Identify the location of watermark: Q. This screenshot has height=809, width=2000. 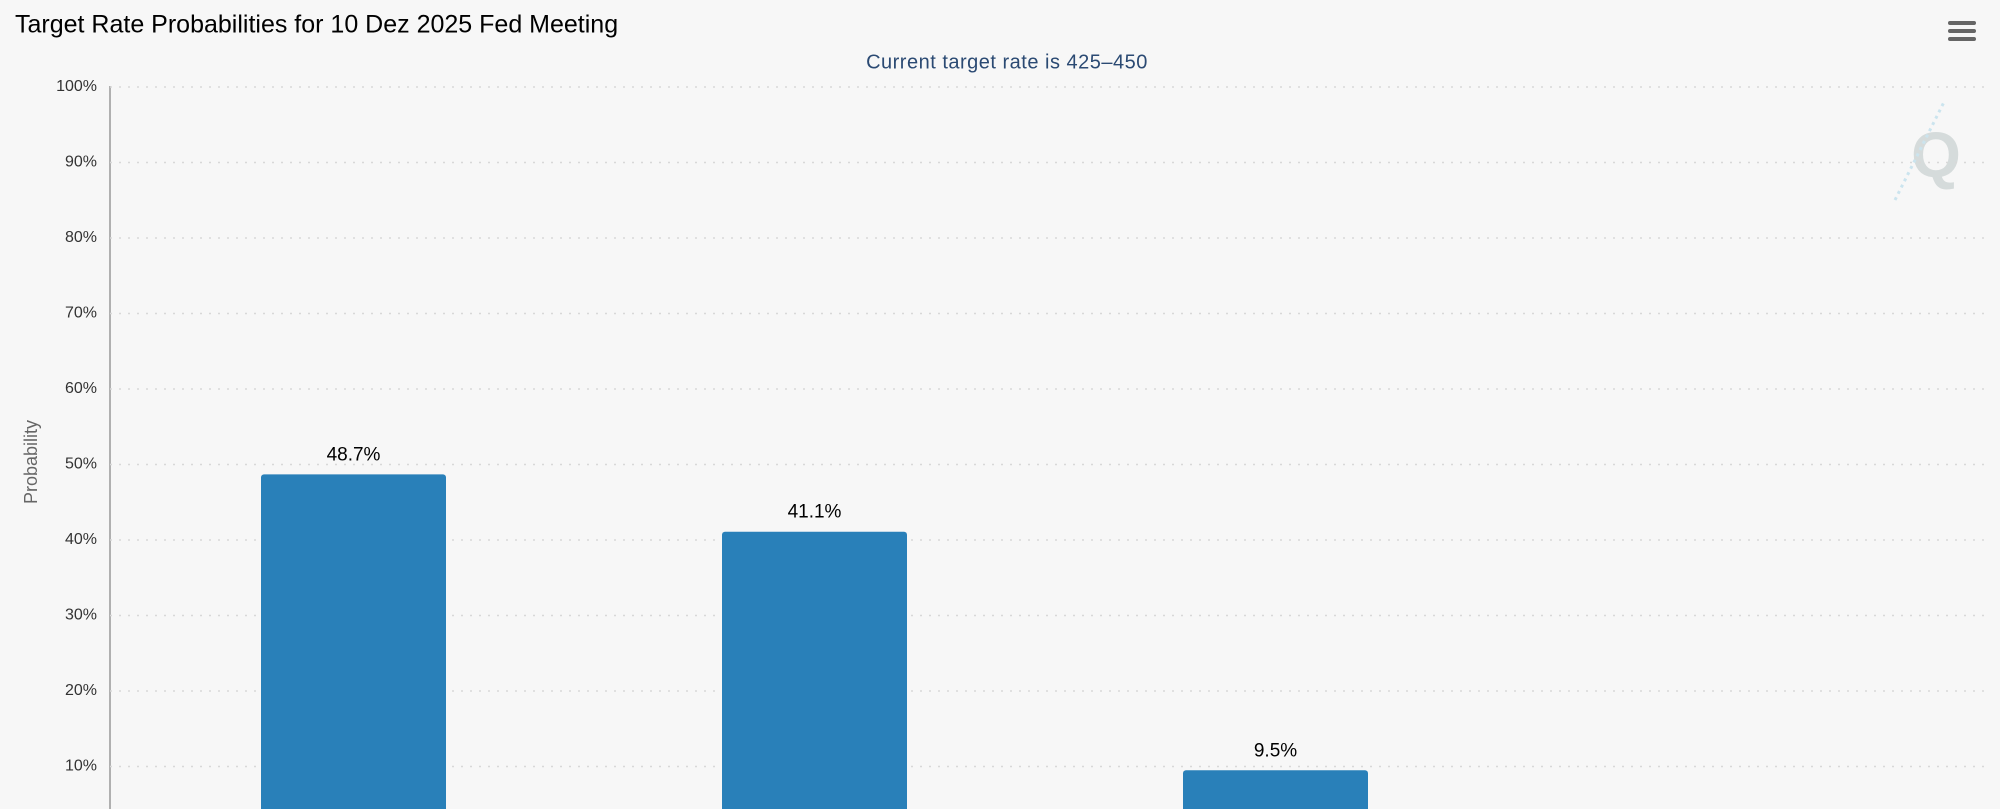
(1927, 150).